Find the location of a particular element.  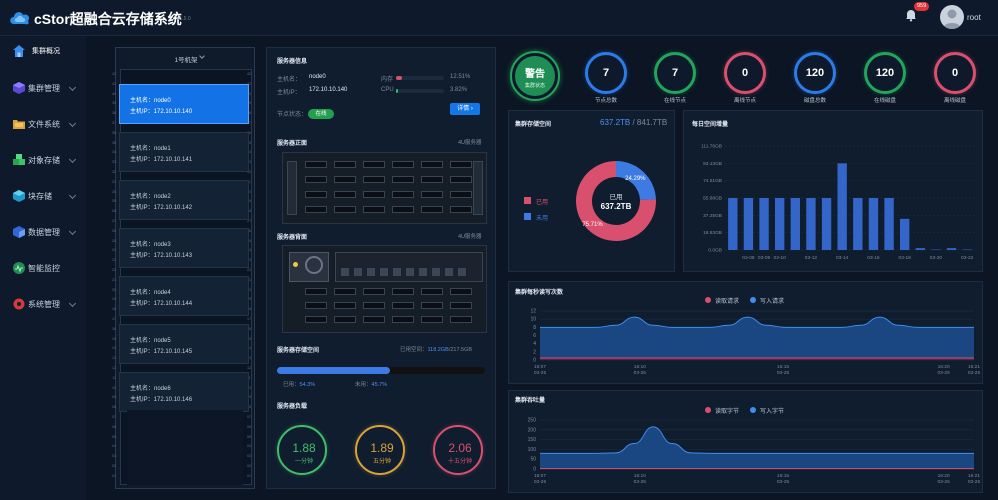

detail-button: 详情 › is located at coordinates (465, 109).